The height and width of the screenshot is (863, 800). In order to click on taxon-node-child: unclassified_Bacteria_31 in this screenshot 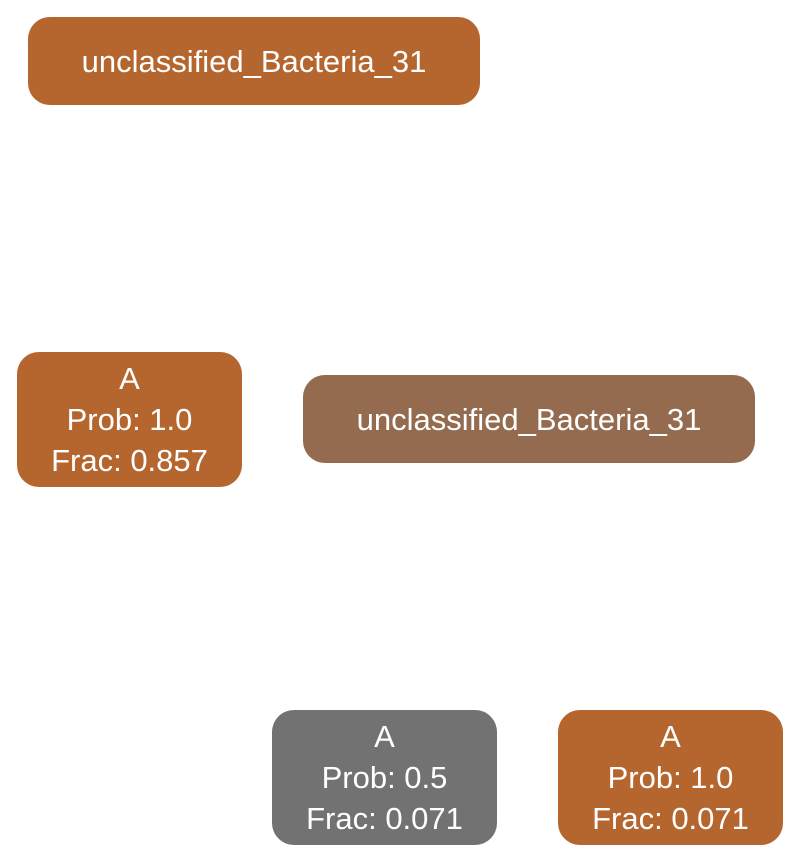, I will do `click(529, 419)`.